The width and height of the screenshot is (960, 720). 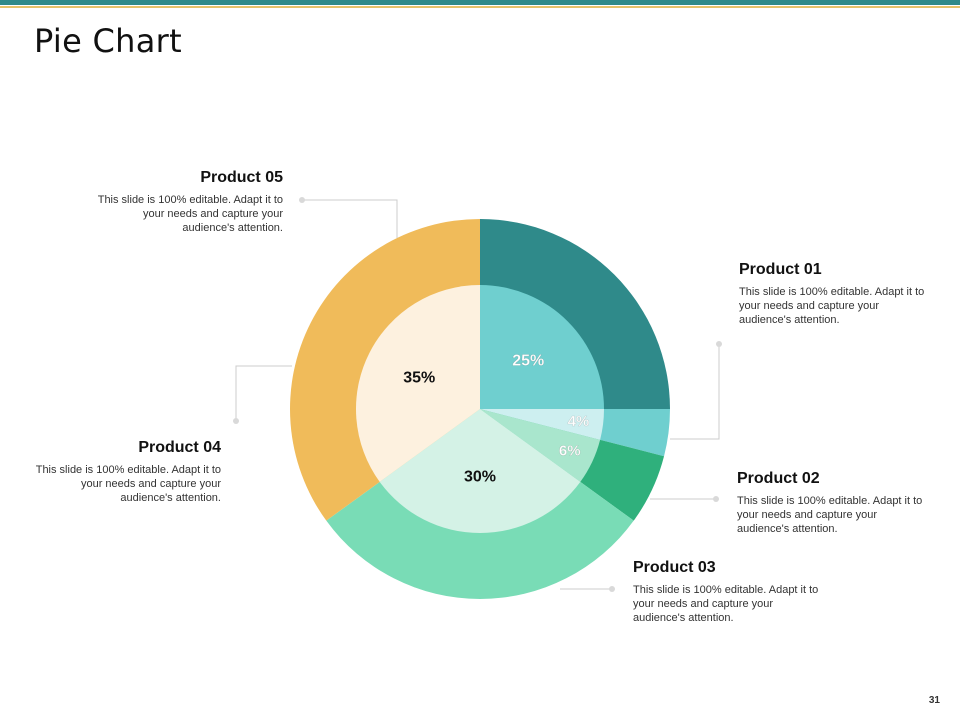 I want to click on data-label-product-01-0: 25%, so click(x=528, y=360).